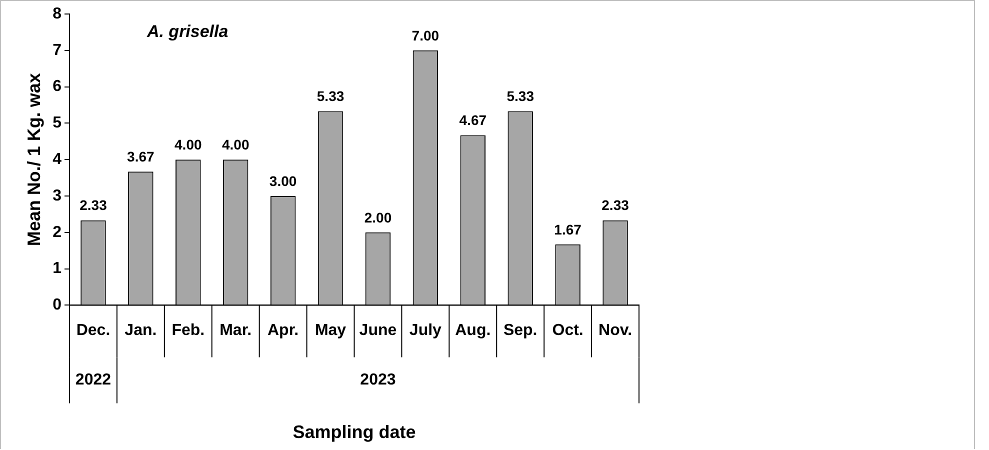  Describe the element at coordinates (34, 159) in the screenshot. I see `y-axis-title: Mean No./ 1 Kg. wax` at that location.